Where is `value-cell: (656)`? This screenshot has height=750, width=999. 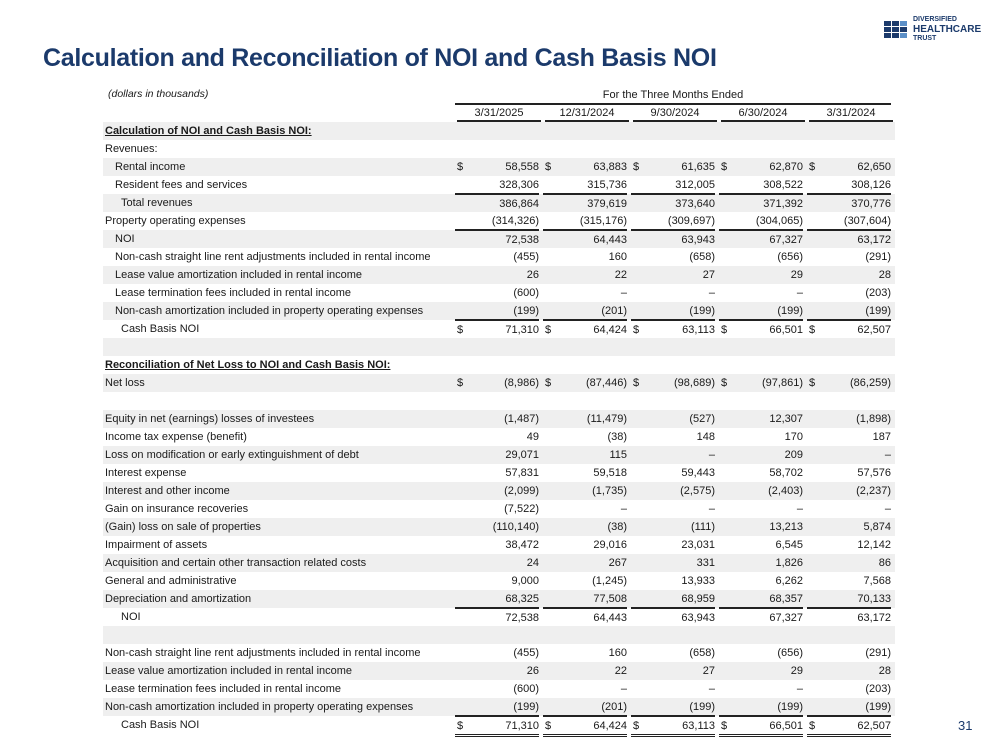 value-cell: (656) is located at coordinates (761, 652).